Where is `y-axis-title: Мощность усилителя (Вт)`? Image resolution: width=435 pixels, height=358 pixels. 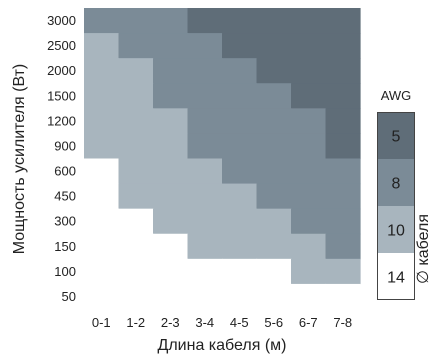
y-axis-title: Мощность усилителя (Вт) is located at coordinates (19, 159).